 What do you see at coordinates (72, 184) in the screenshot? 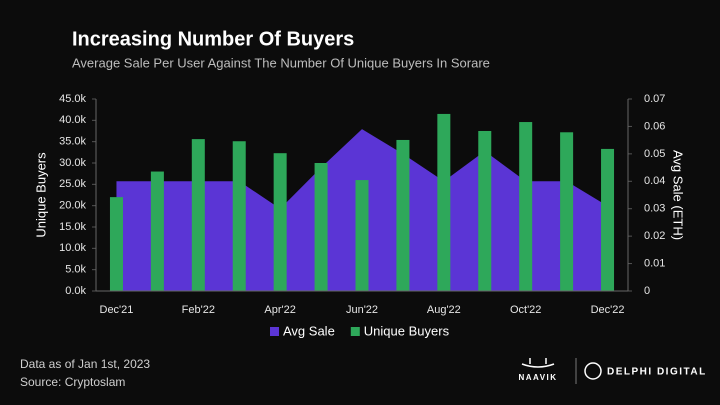
I see `y-tick-label: 25.0k` at bounding box center [72, 184].